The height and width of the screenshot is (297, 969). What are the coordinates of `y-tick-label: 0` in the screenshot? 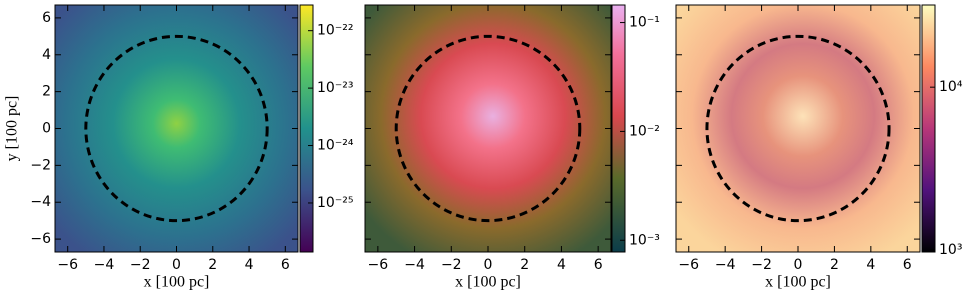 It's located at (46, 129).